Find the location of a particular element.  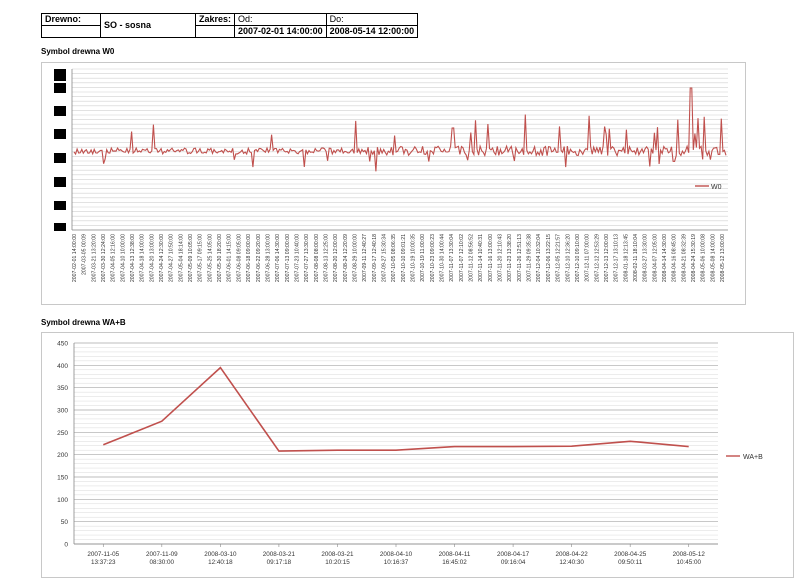

chart1-x-tick-label: 2007-03-05 00:09 is located at coordinates (85, 254).